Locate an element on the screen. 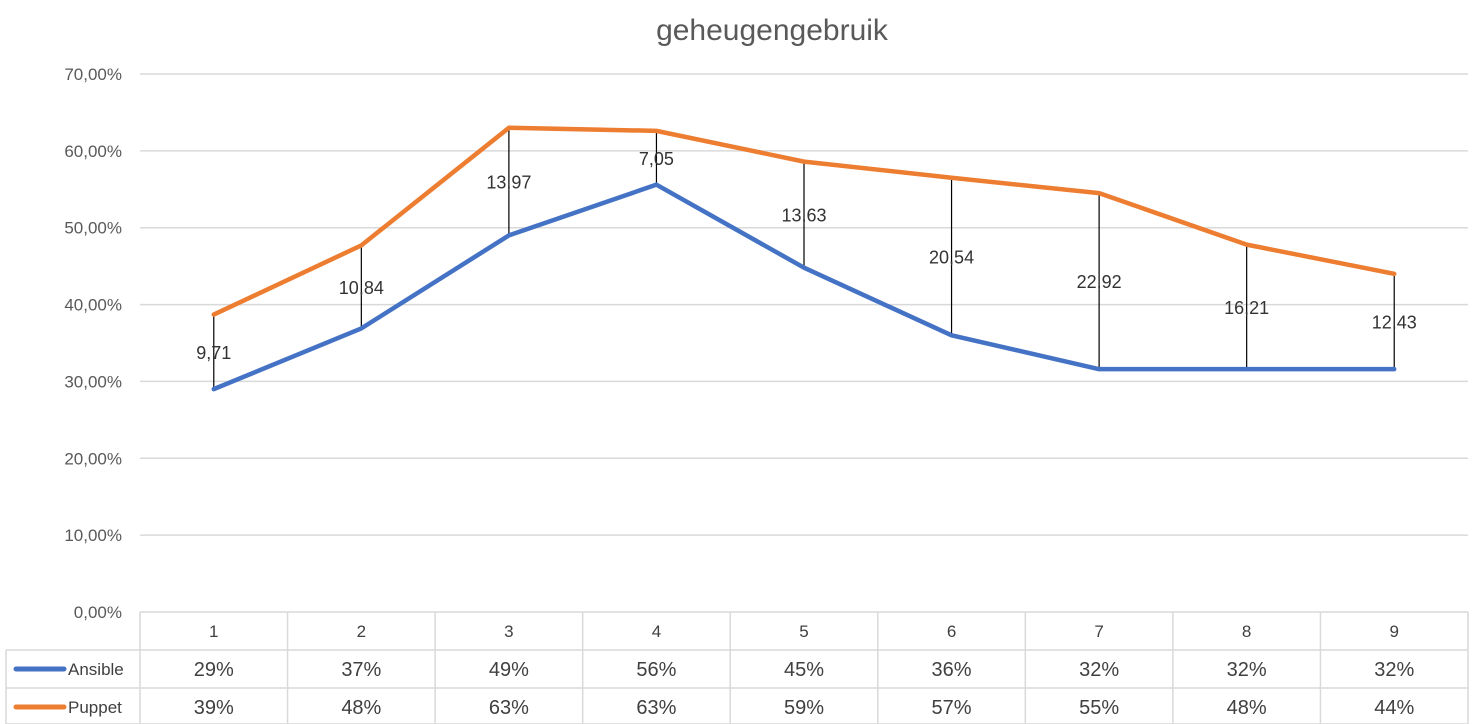  x-tick-label: 4 is located at coordinates (656, 631).